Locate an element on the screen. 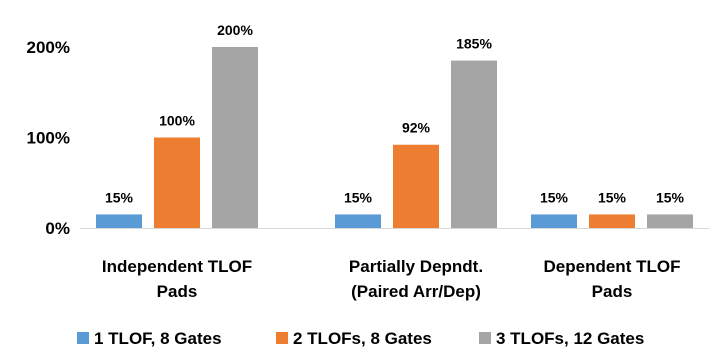 The width and height of the screenshot is (725, 356). y-tick-label: 100% is located at coordinates (48, 138).